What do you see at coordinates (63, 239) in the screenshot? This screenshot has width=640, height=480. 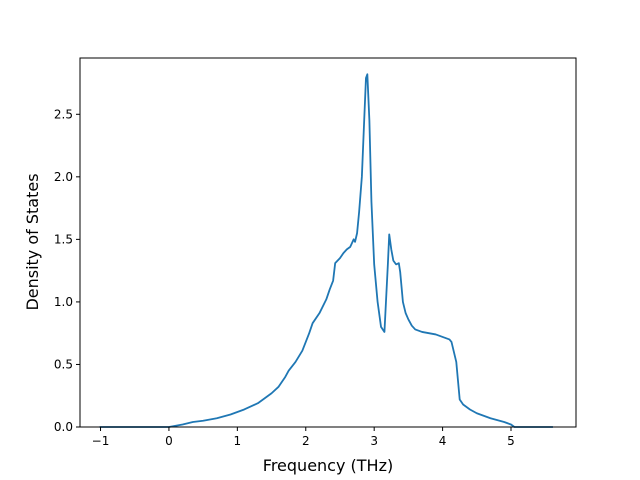 I see `y-tick-label: 1.5` at bounding box center [63, 239].